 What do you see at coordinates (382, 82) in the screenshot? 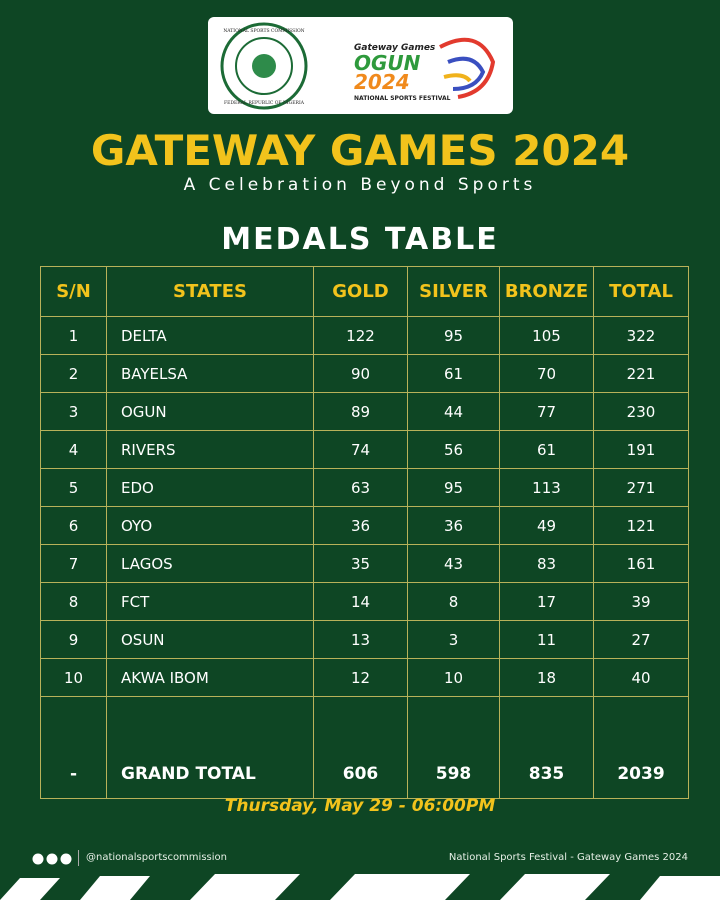
I see `logo-year: 2024` at bounding box center [382, 82].